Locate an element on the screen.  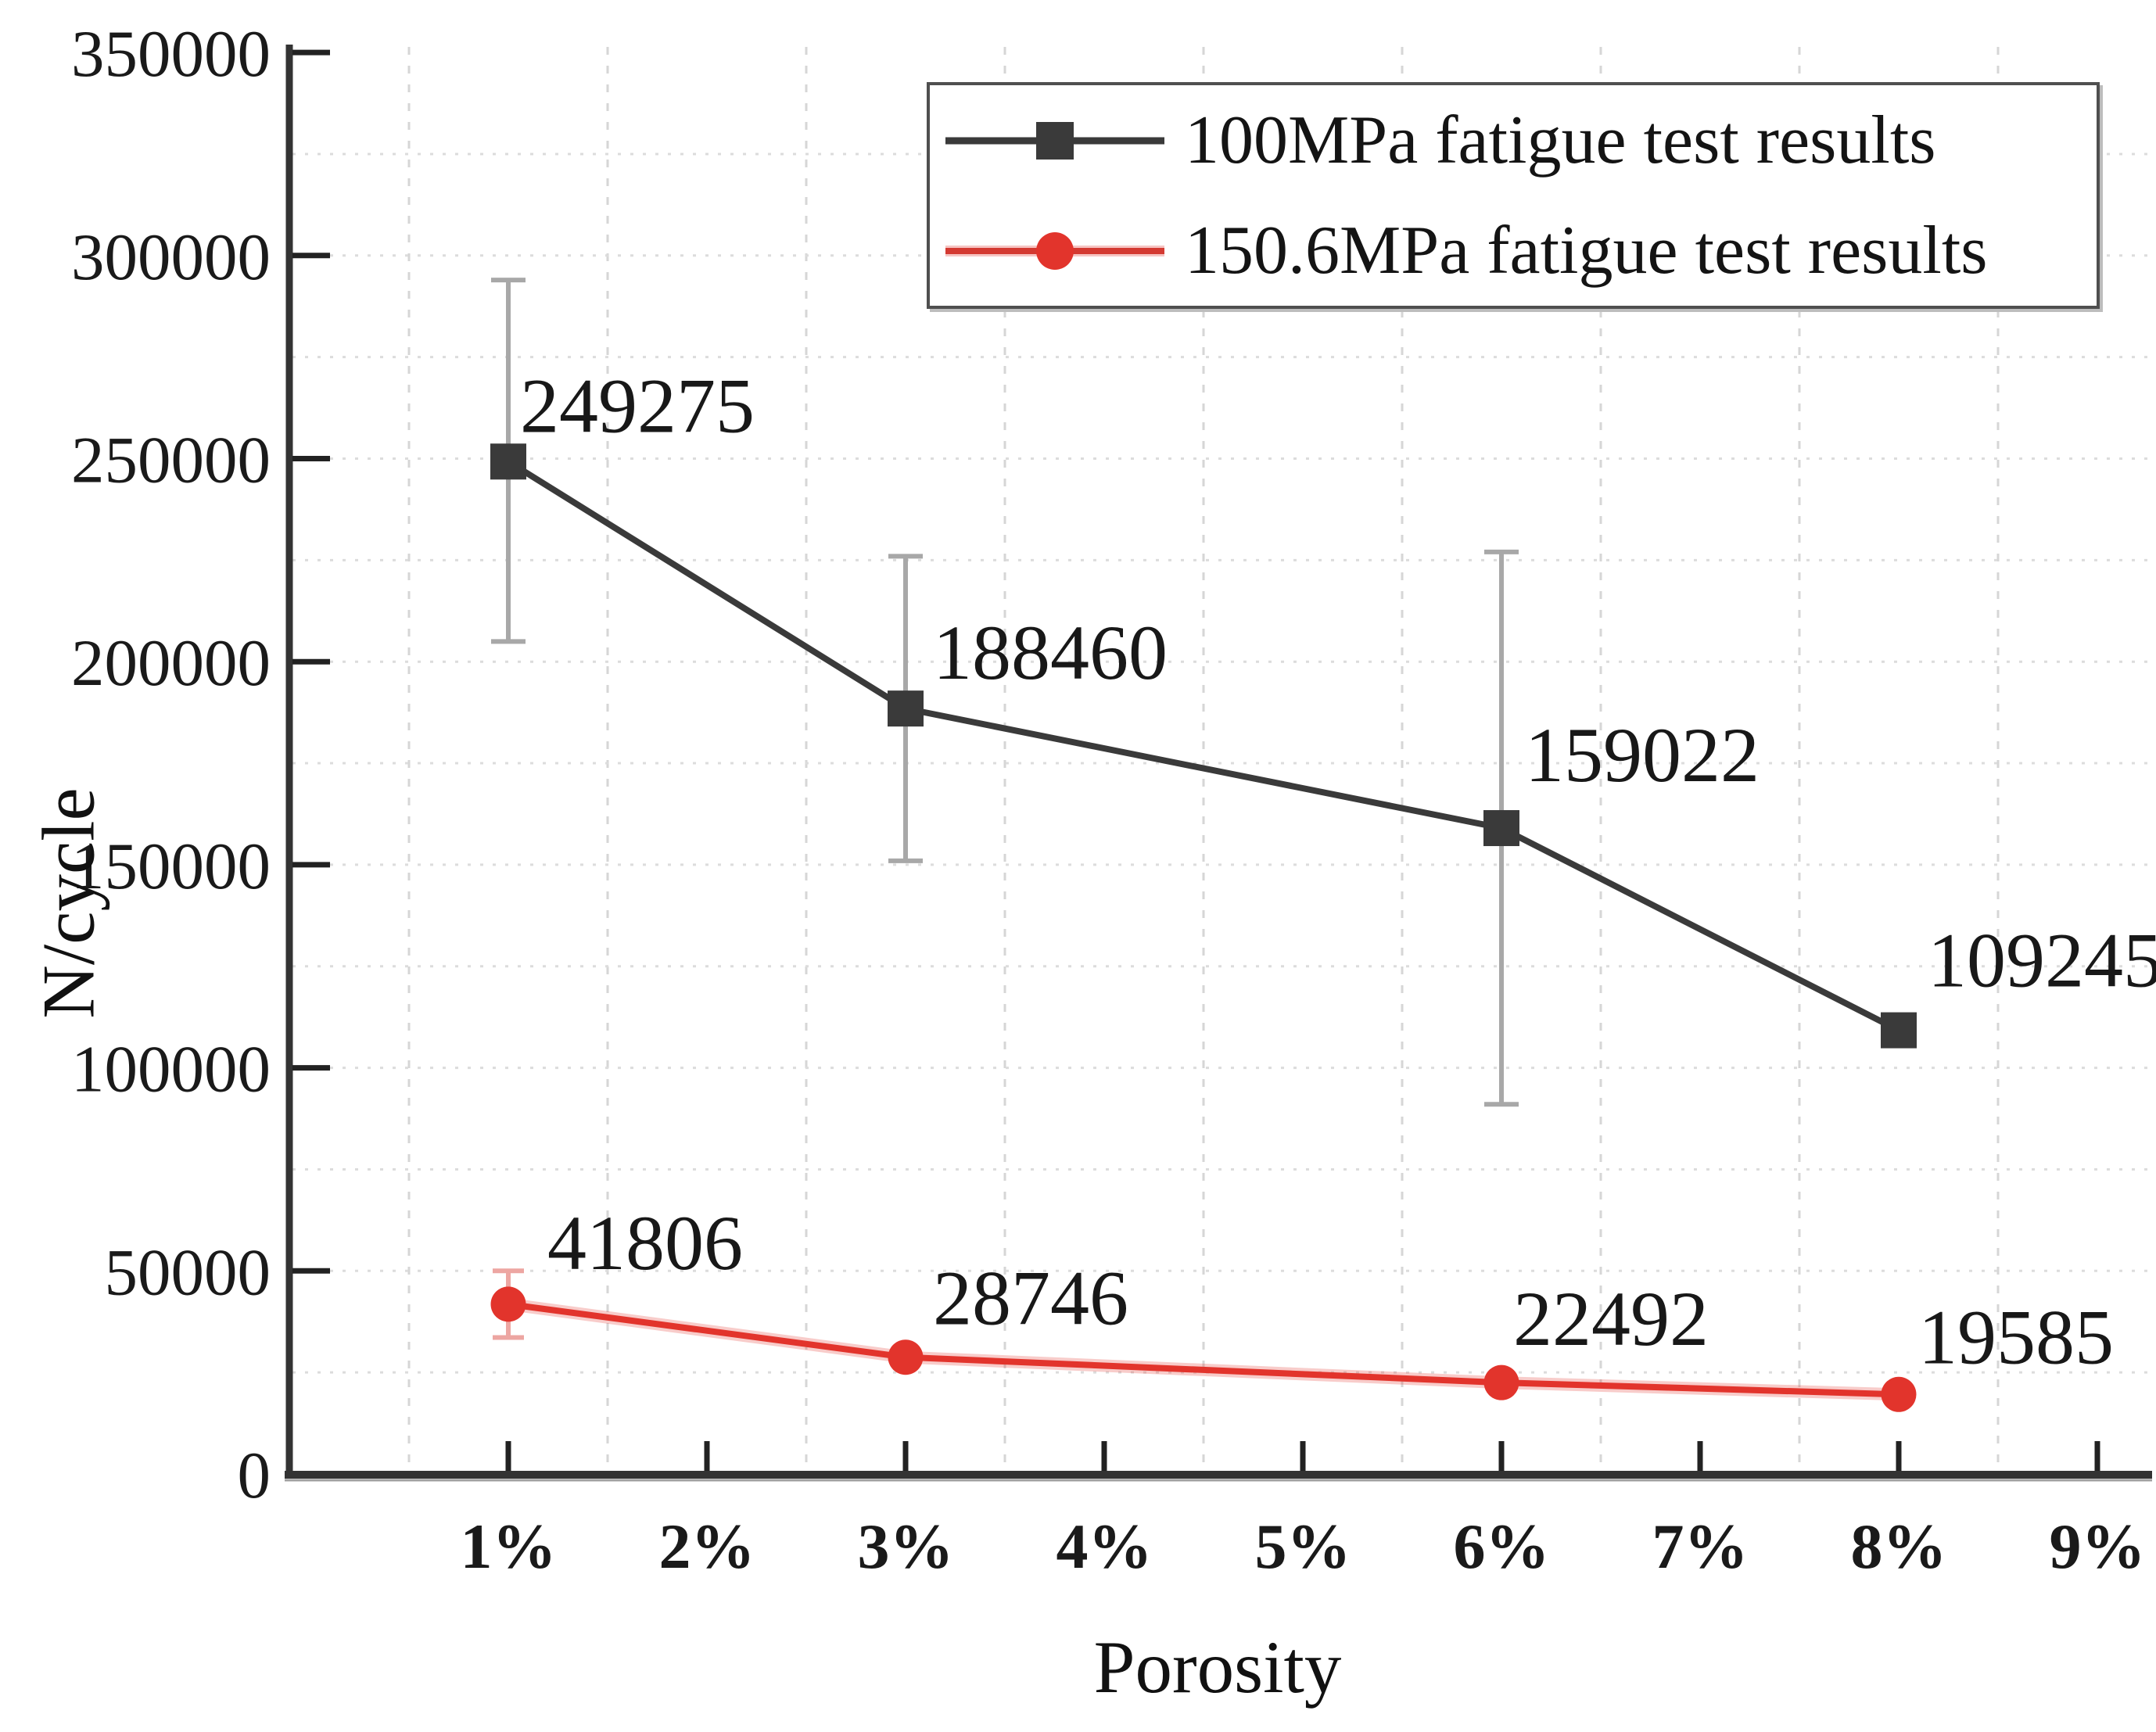
x-tick-label: 7% is located at coordinates (1700, 1546).